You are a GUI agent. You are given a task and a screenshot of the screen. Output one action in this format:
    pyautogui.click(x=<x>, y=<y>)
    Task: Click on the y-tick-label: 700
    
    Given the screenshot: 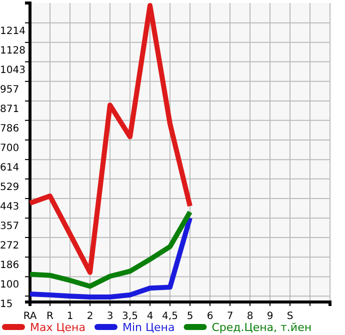 What is the action you would take?
    pyautogui.click(x=10, y=148)
    